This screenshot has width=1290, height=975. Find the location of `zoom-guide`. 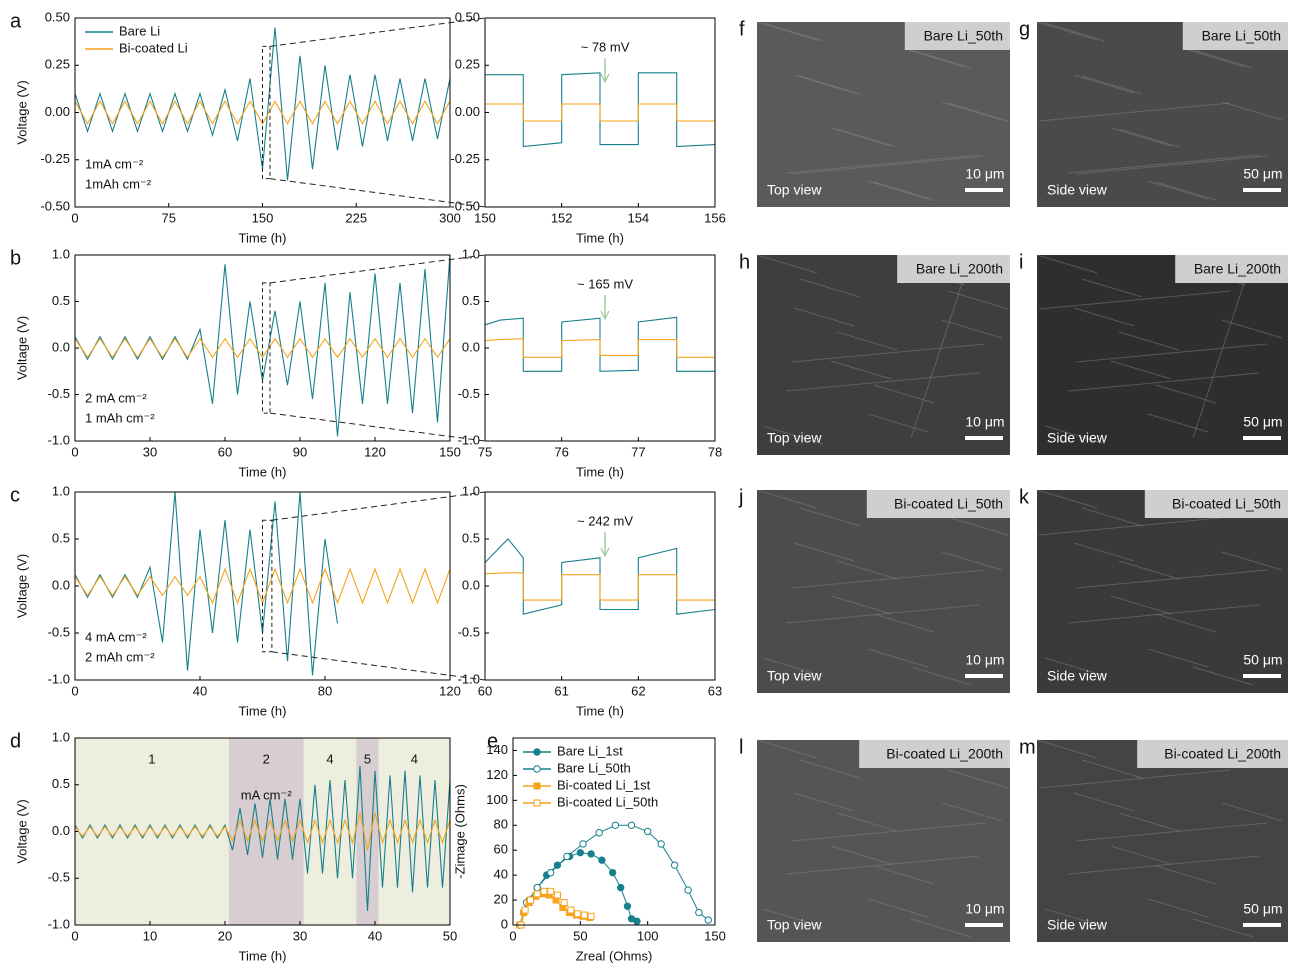

zoom-guide is located at coordinates (377, 269).